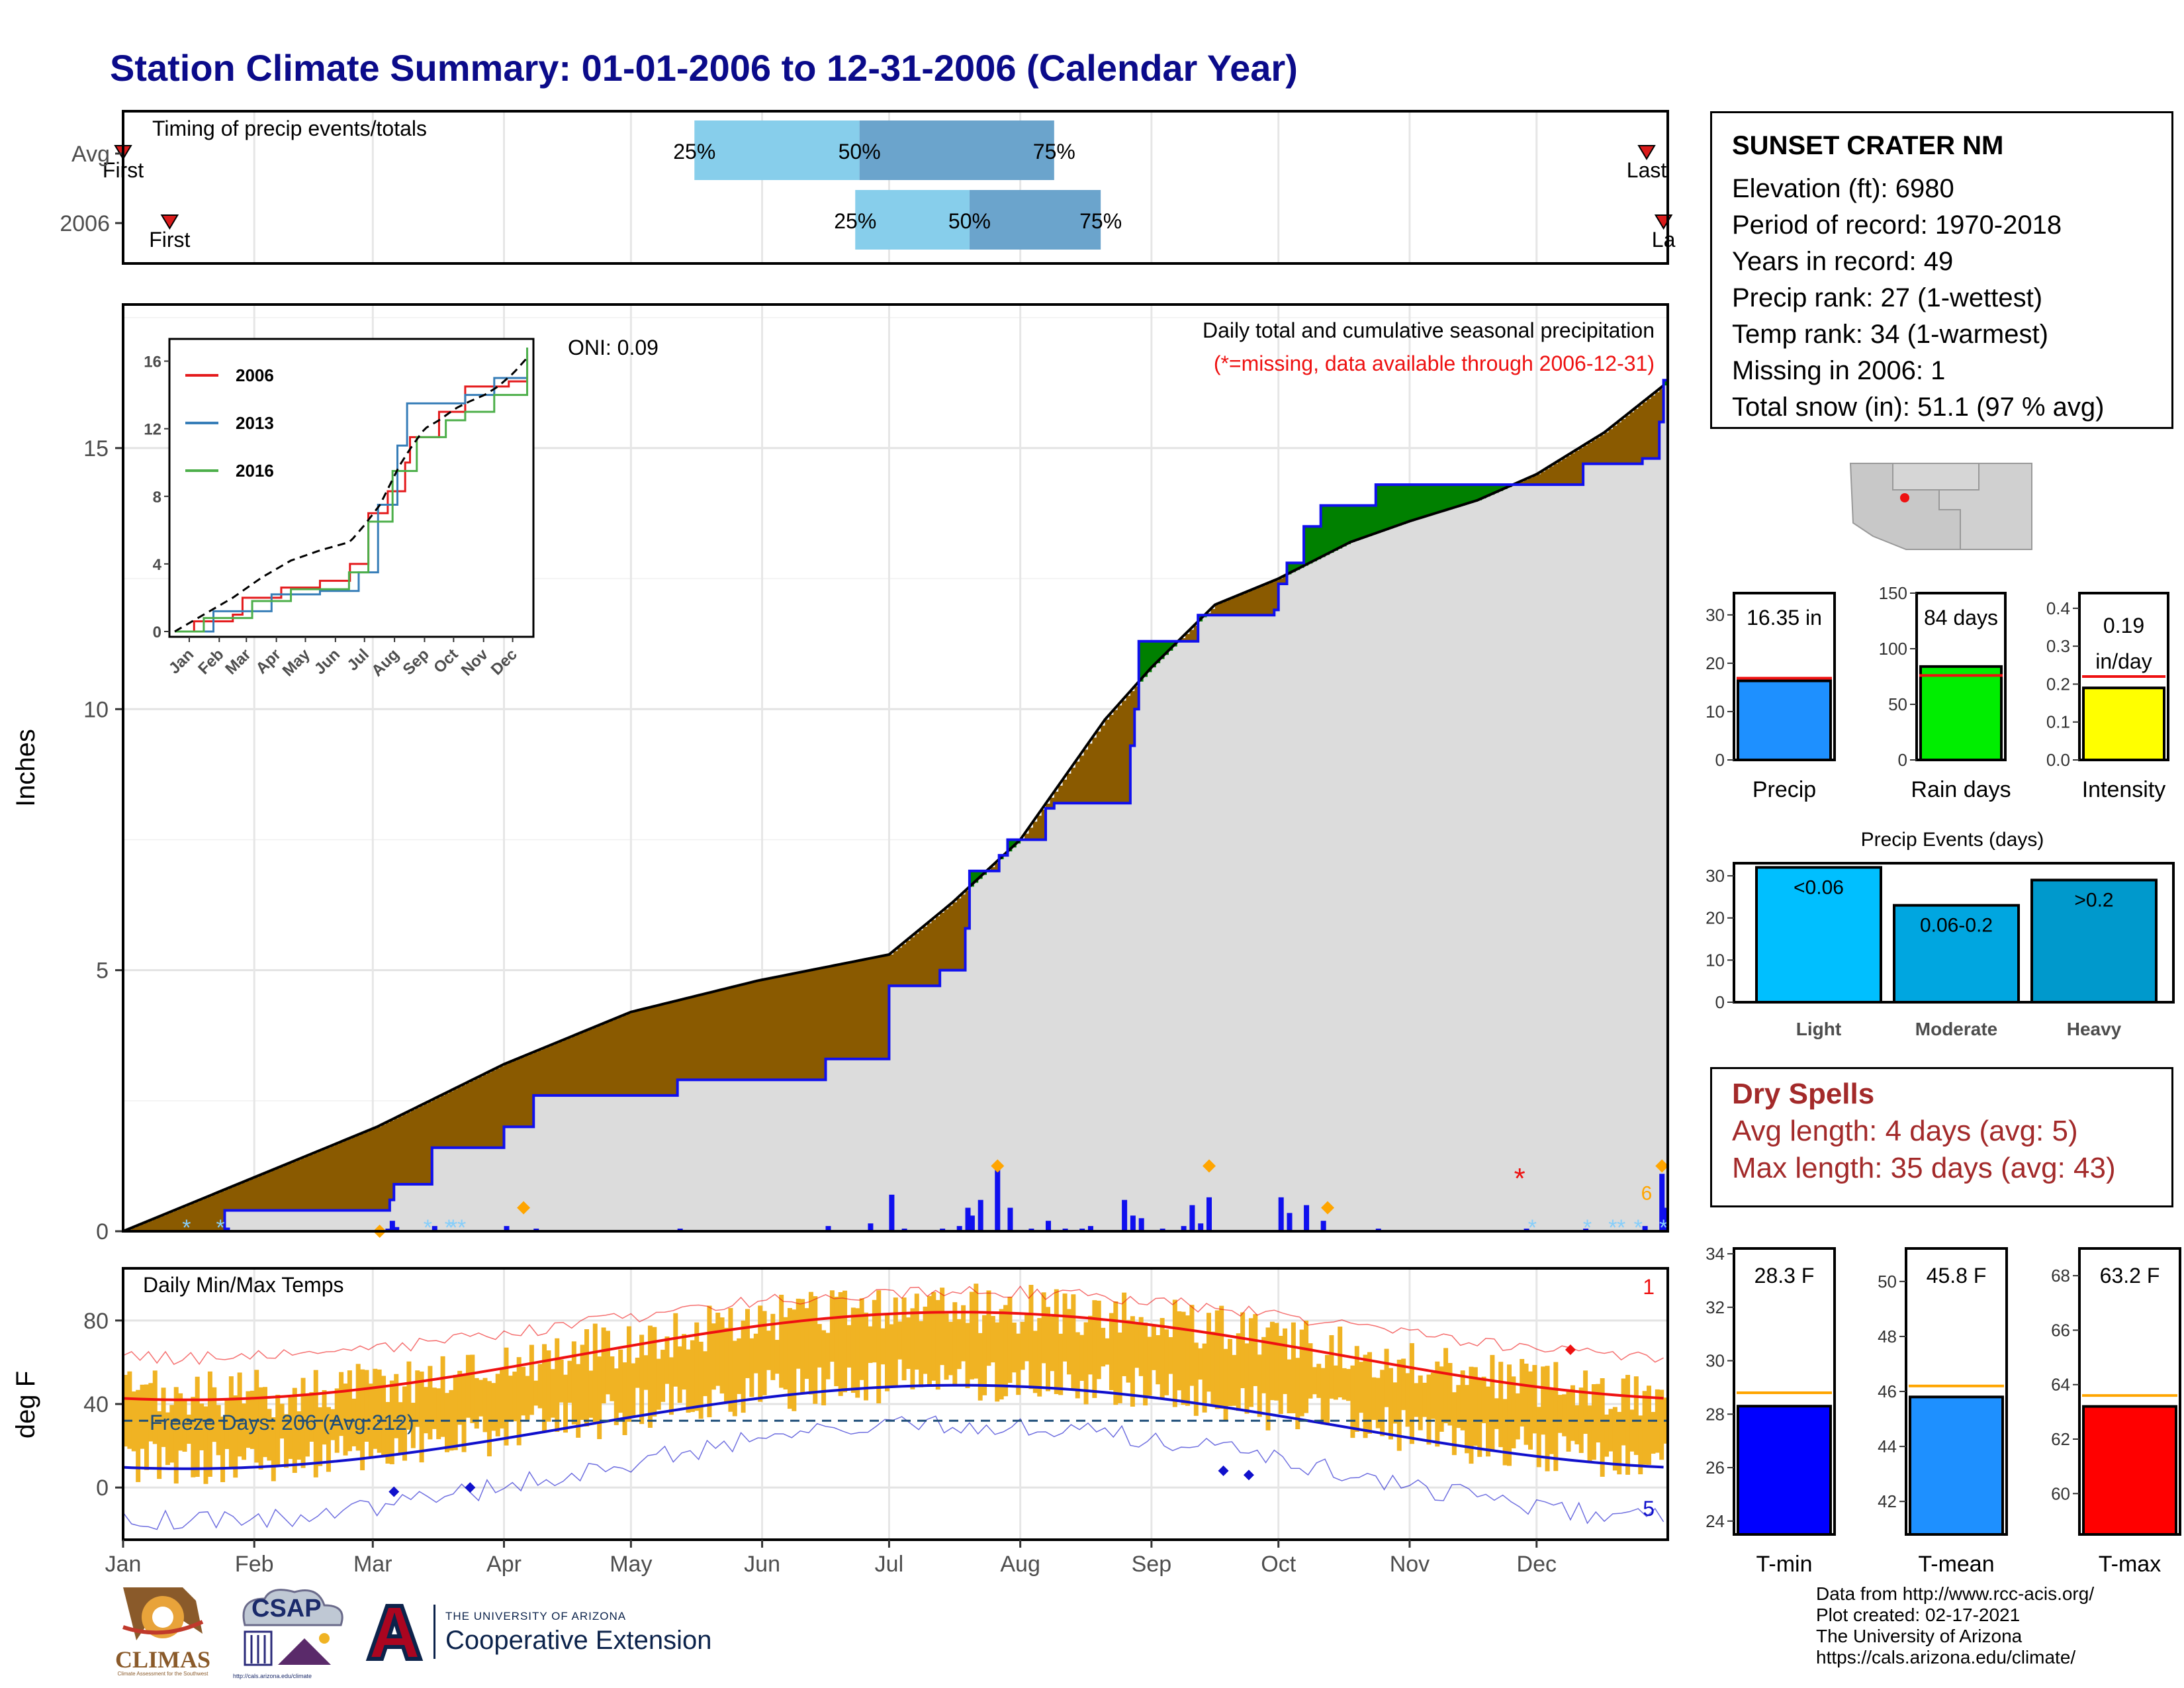  What do you see at coordinates (1893, 593) in the screenshot?
I see `stat-y-tick-label: 150` at bounding box center [1893, 593].